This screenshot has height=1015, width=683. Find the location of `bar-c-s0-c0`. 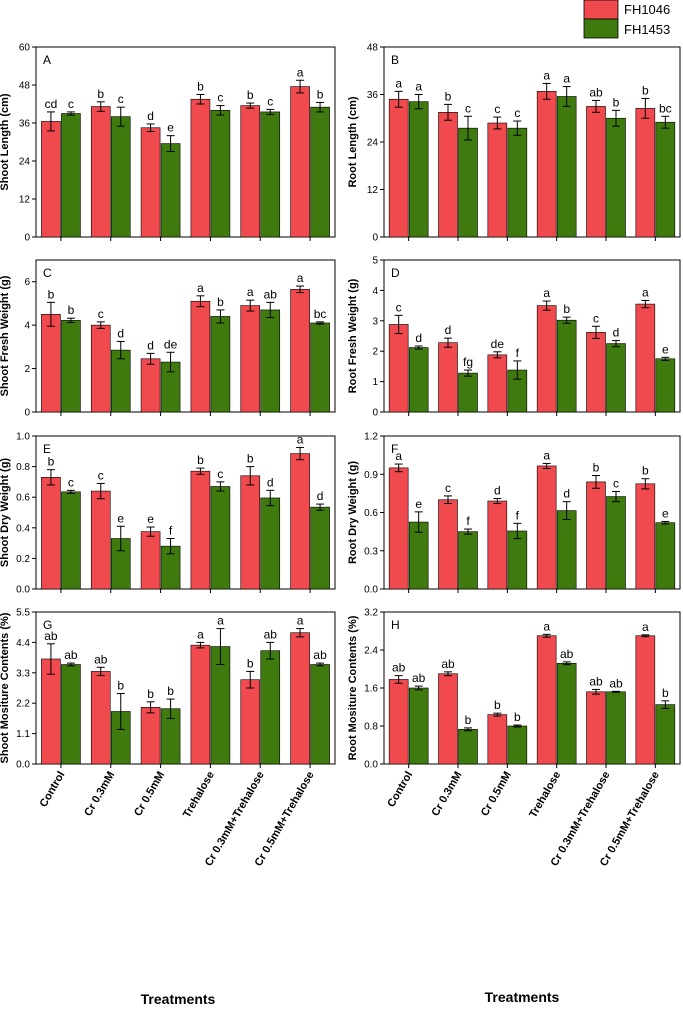

bar-c-s0-c0 is located at coordinates (51, 363).